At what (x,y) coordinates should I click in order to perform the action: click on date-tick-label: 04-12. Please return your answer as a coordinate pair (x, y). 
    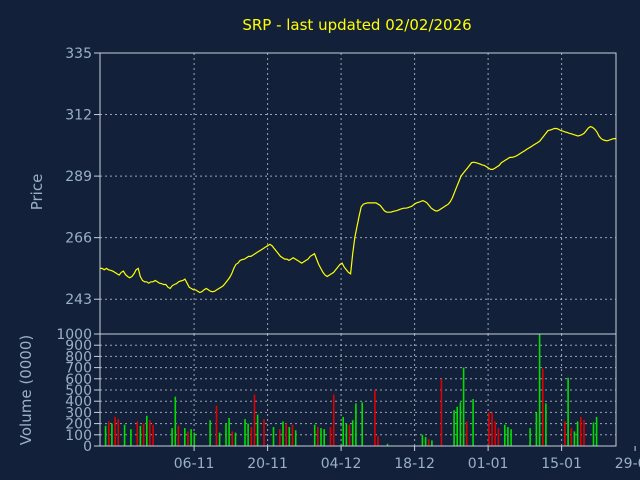
    Looking at the image, I should click on (341, 464).